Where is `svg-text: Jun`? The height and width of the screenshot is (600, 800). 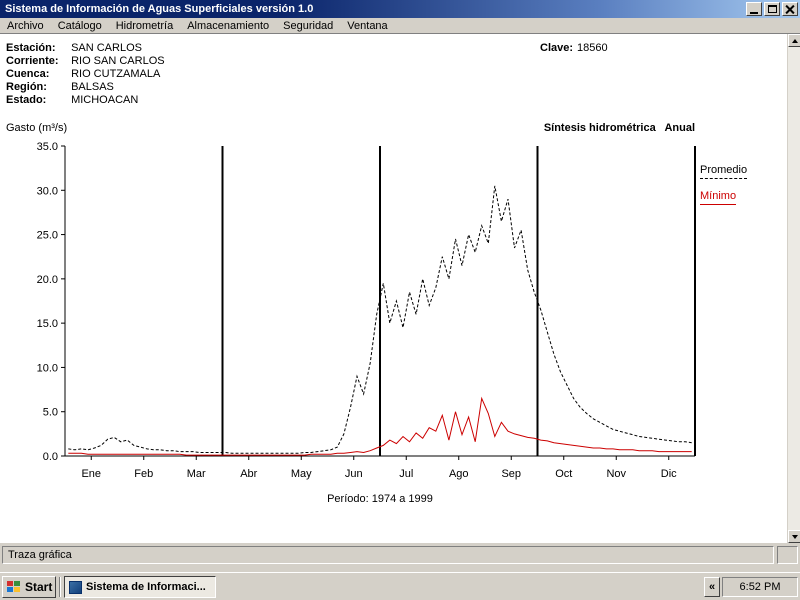 svg-text: Jun is located at coordinates (354, 474).